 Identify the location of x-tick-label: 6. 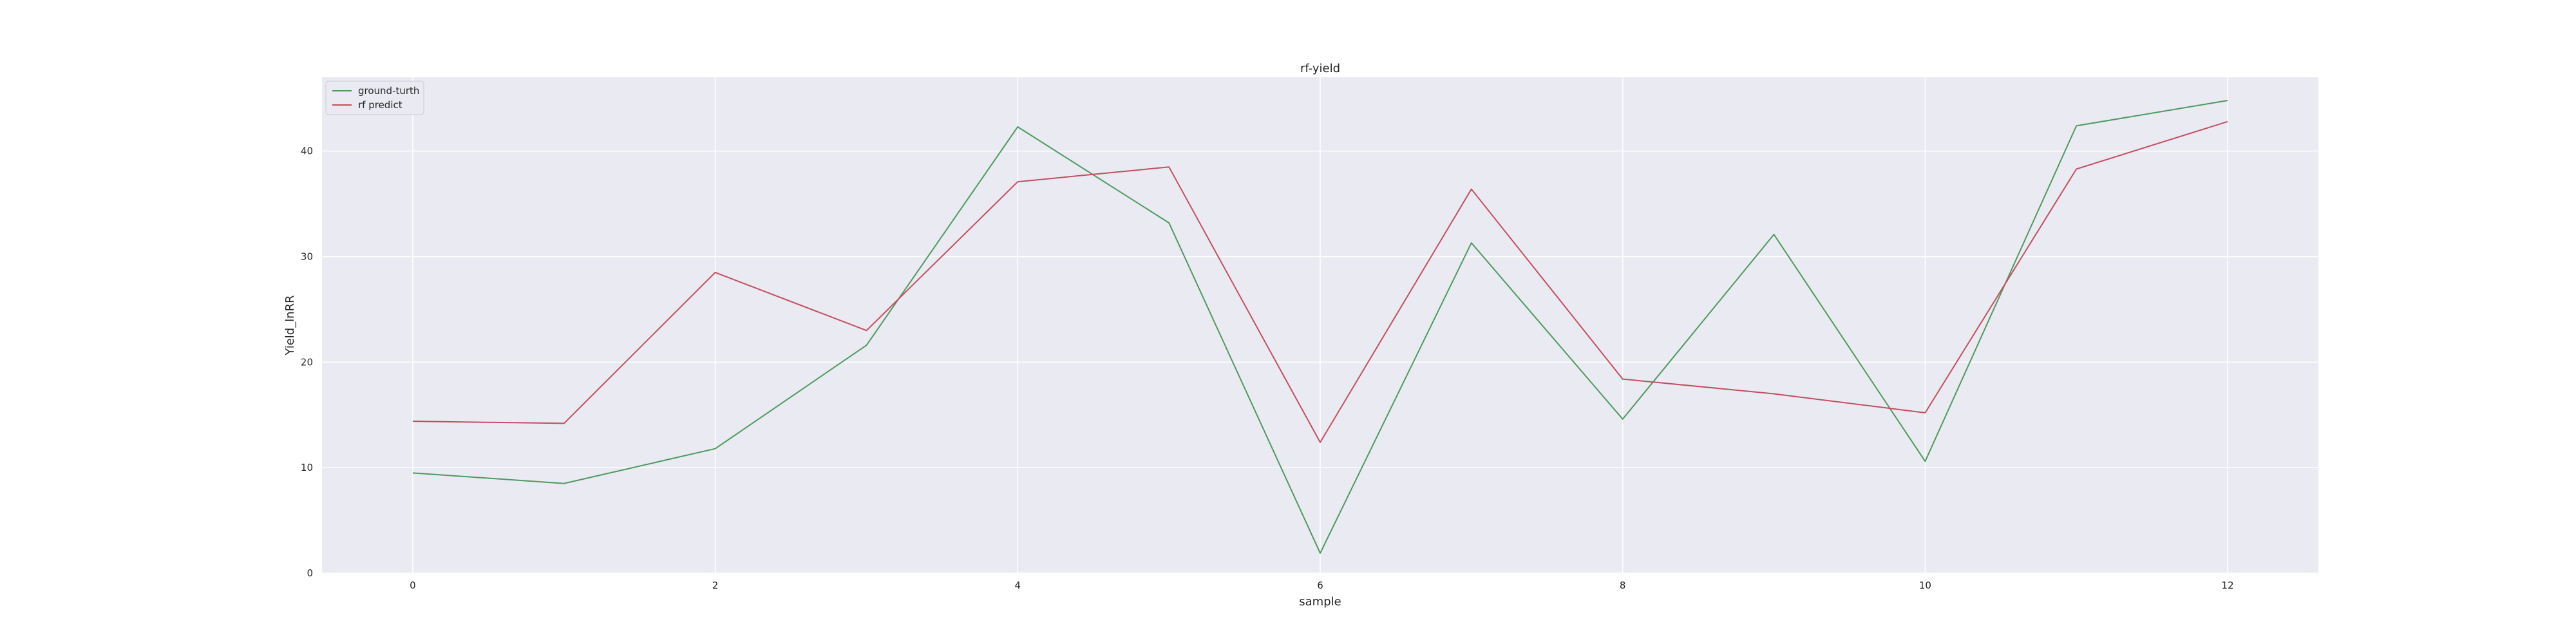
(1320, 586).